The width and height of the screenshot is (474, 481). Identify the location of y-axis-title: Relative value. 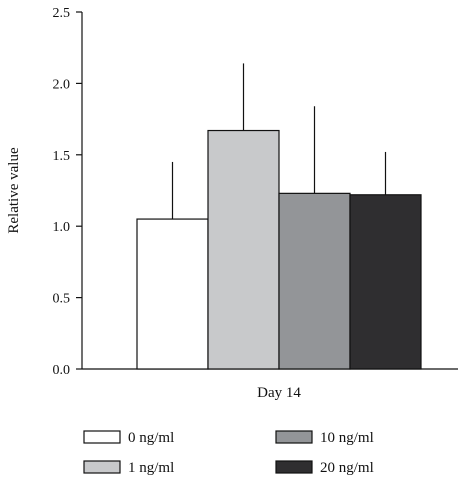
(14, 190).